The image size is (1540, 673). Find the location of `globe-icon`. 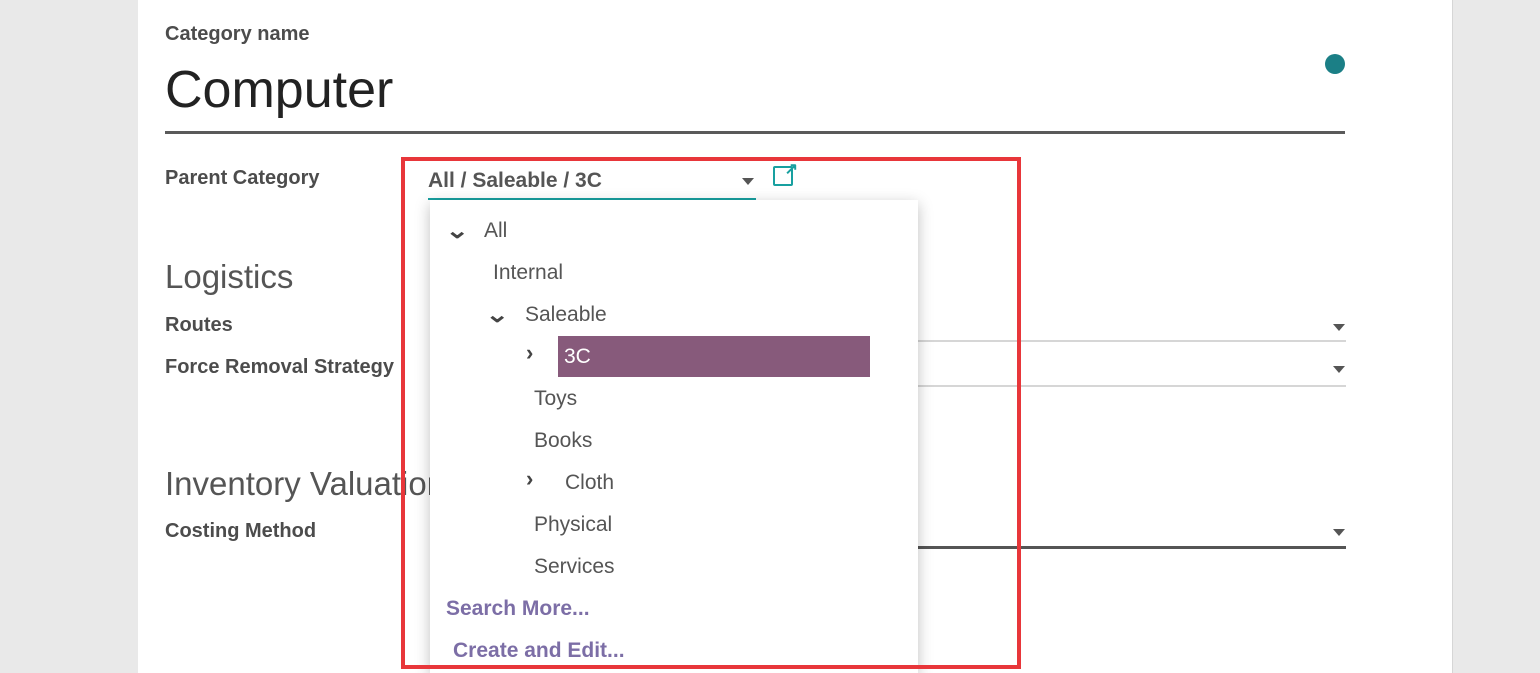

globe-icon is located at coordinates (1335, 64).